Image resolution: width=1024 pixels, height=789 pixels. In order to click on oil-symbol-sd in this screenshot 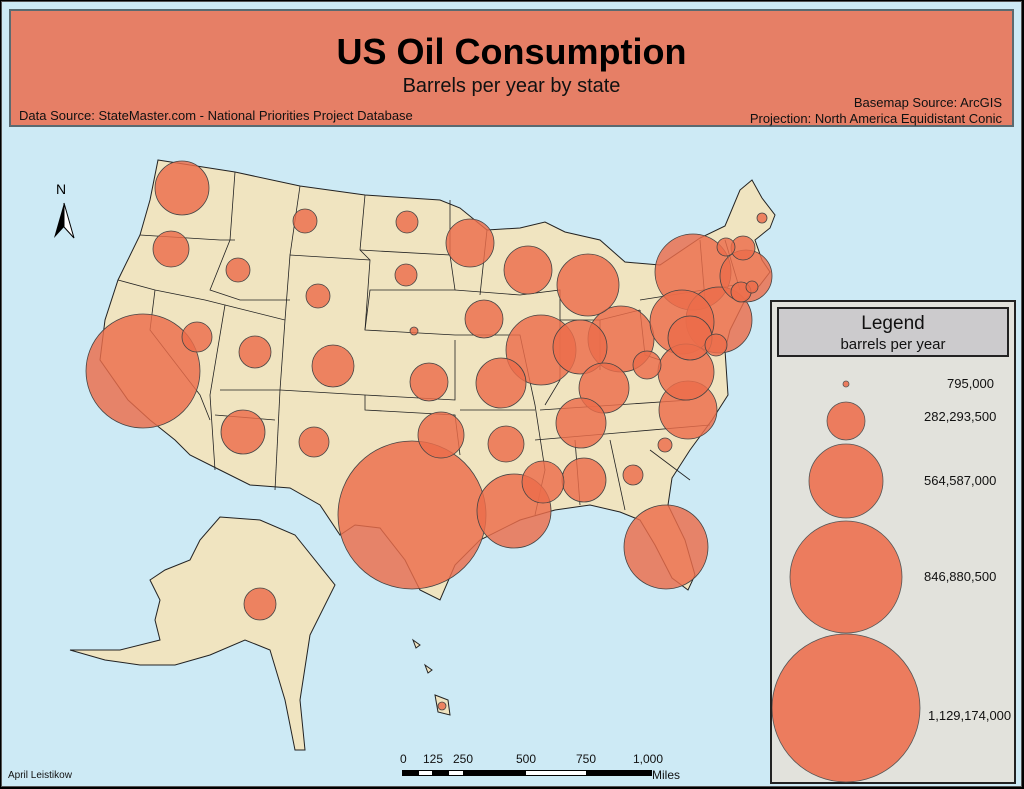, I will do `click(406, 275)`.